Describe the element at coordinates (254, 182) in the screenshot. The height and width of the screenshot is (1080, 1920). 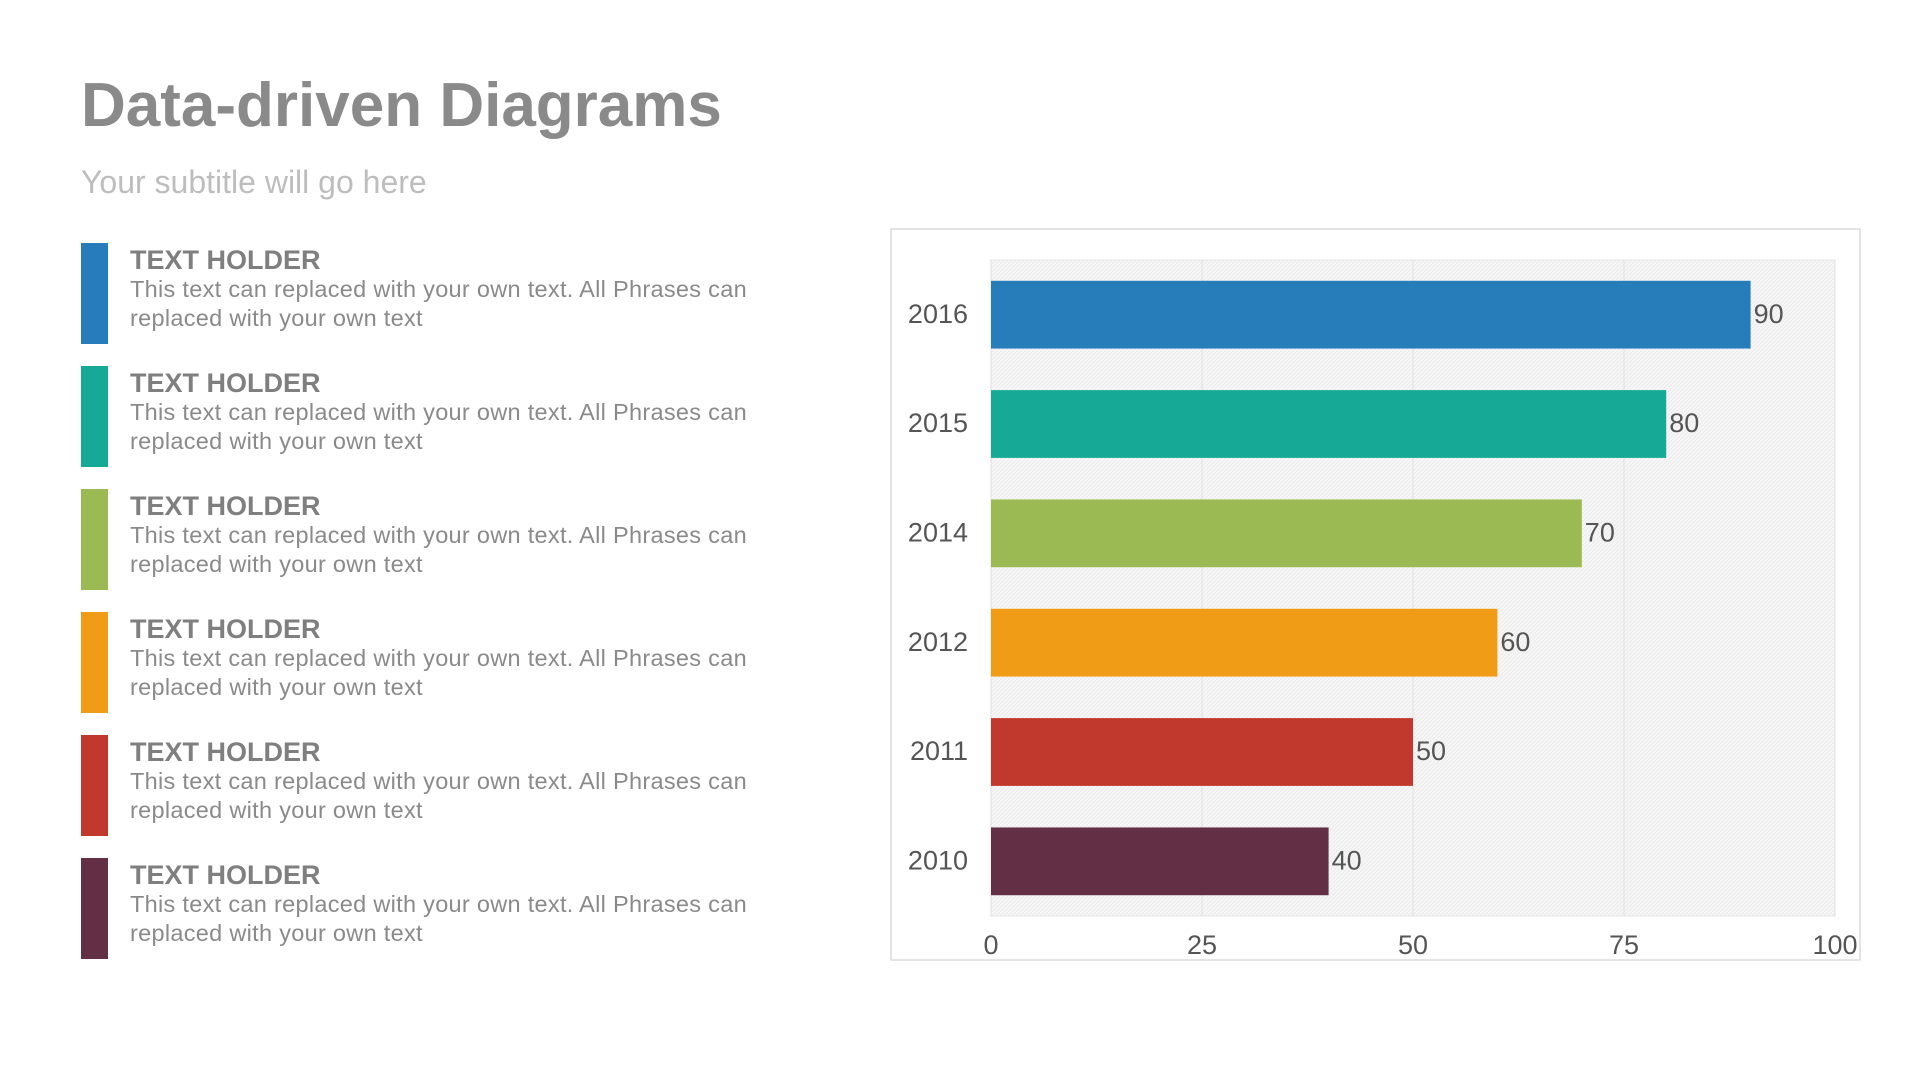
I see `page-subtitle: Your subtitle will go here` at that location.